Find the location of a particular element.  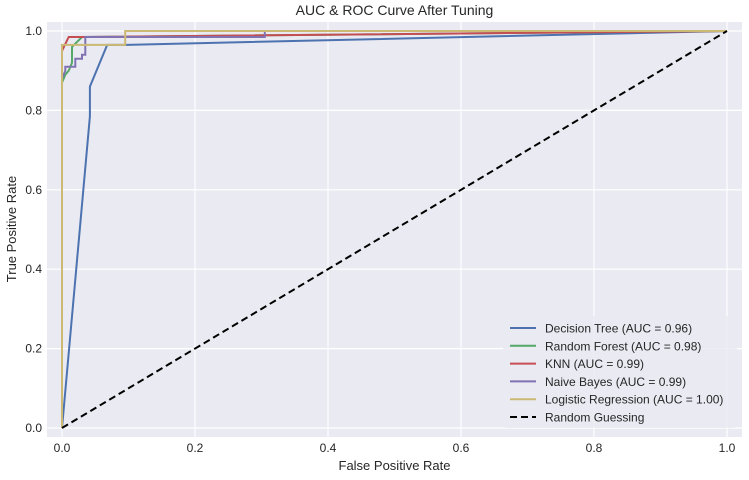

chart-title: AUC & ROC Curve After Tuning is located at coordinates (395, 10).